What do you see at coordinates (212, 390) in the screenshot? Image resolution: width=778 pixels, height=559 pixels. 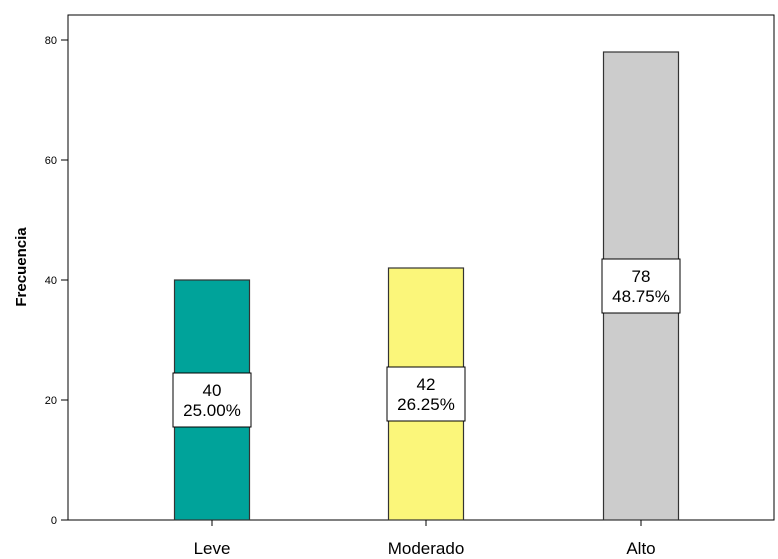 I see `data-label-count: 40` at bounding box center [212, 390].